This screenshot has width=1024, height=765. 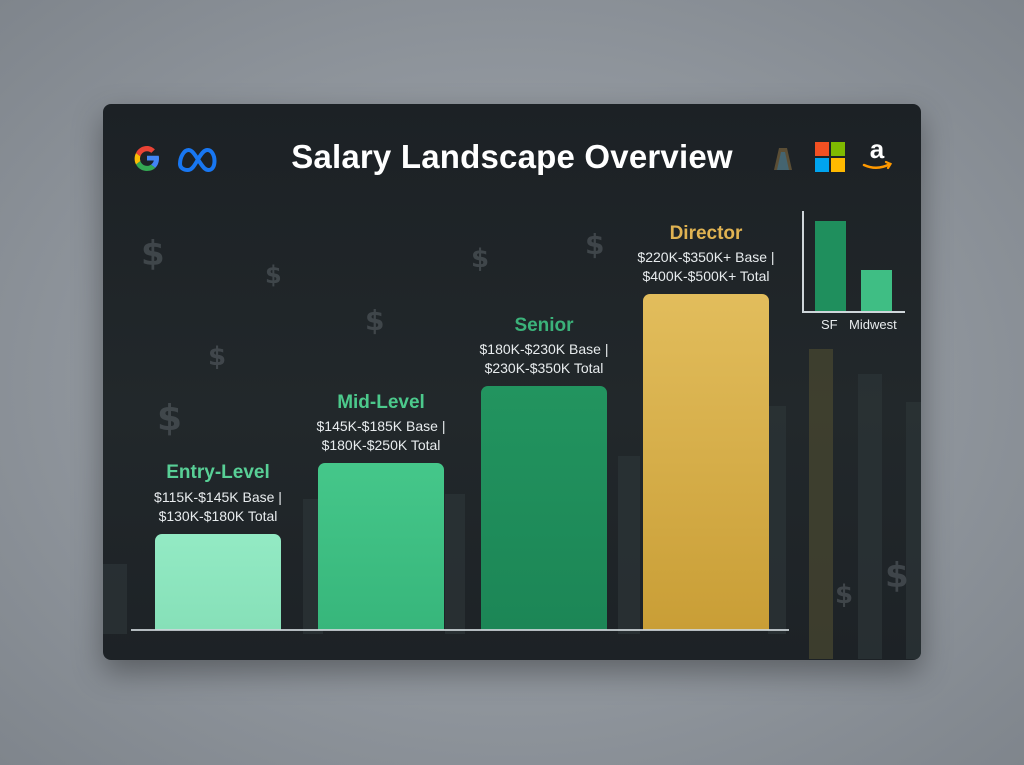 I want to click on bar-senior, so click(x=544, y=508).